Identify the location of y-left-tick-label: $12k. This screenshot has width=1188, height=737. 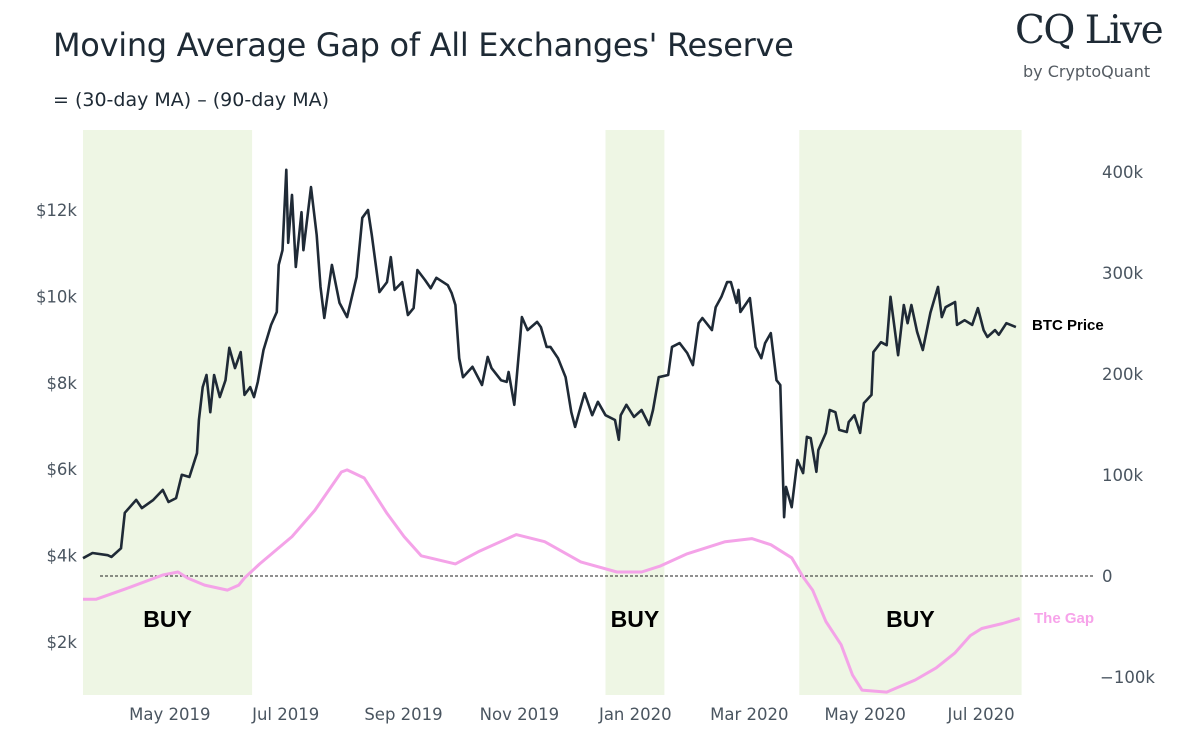
(56, 210).